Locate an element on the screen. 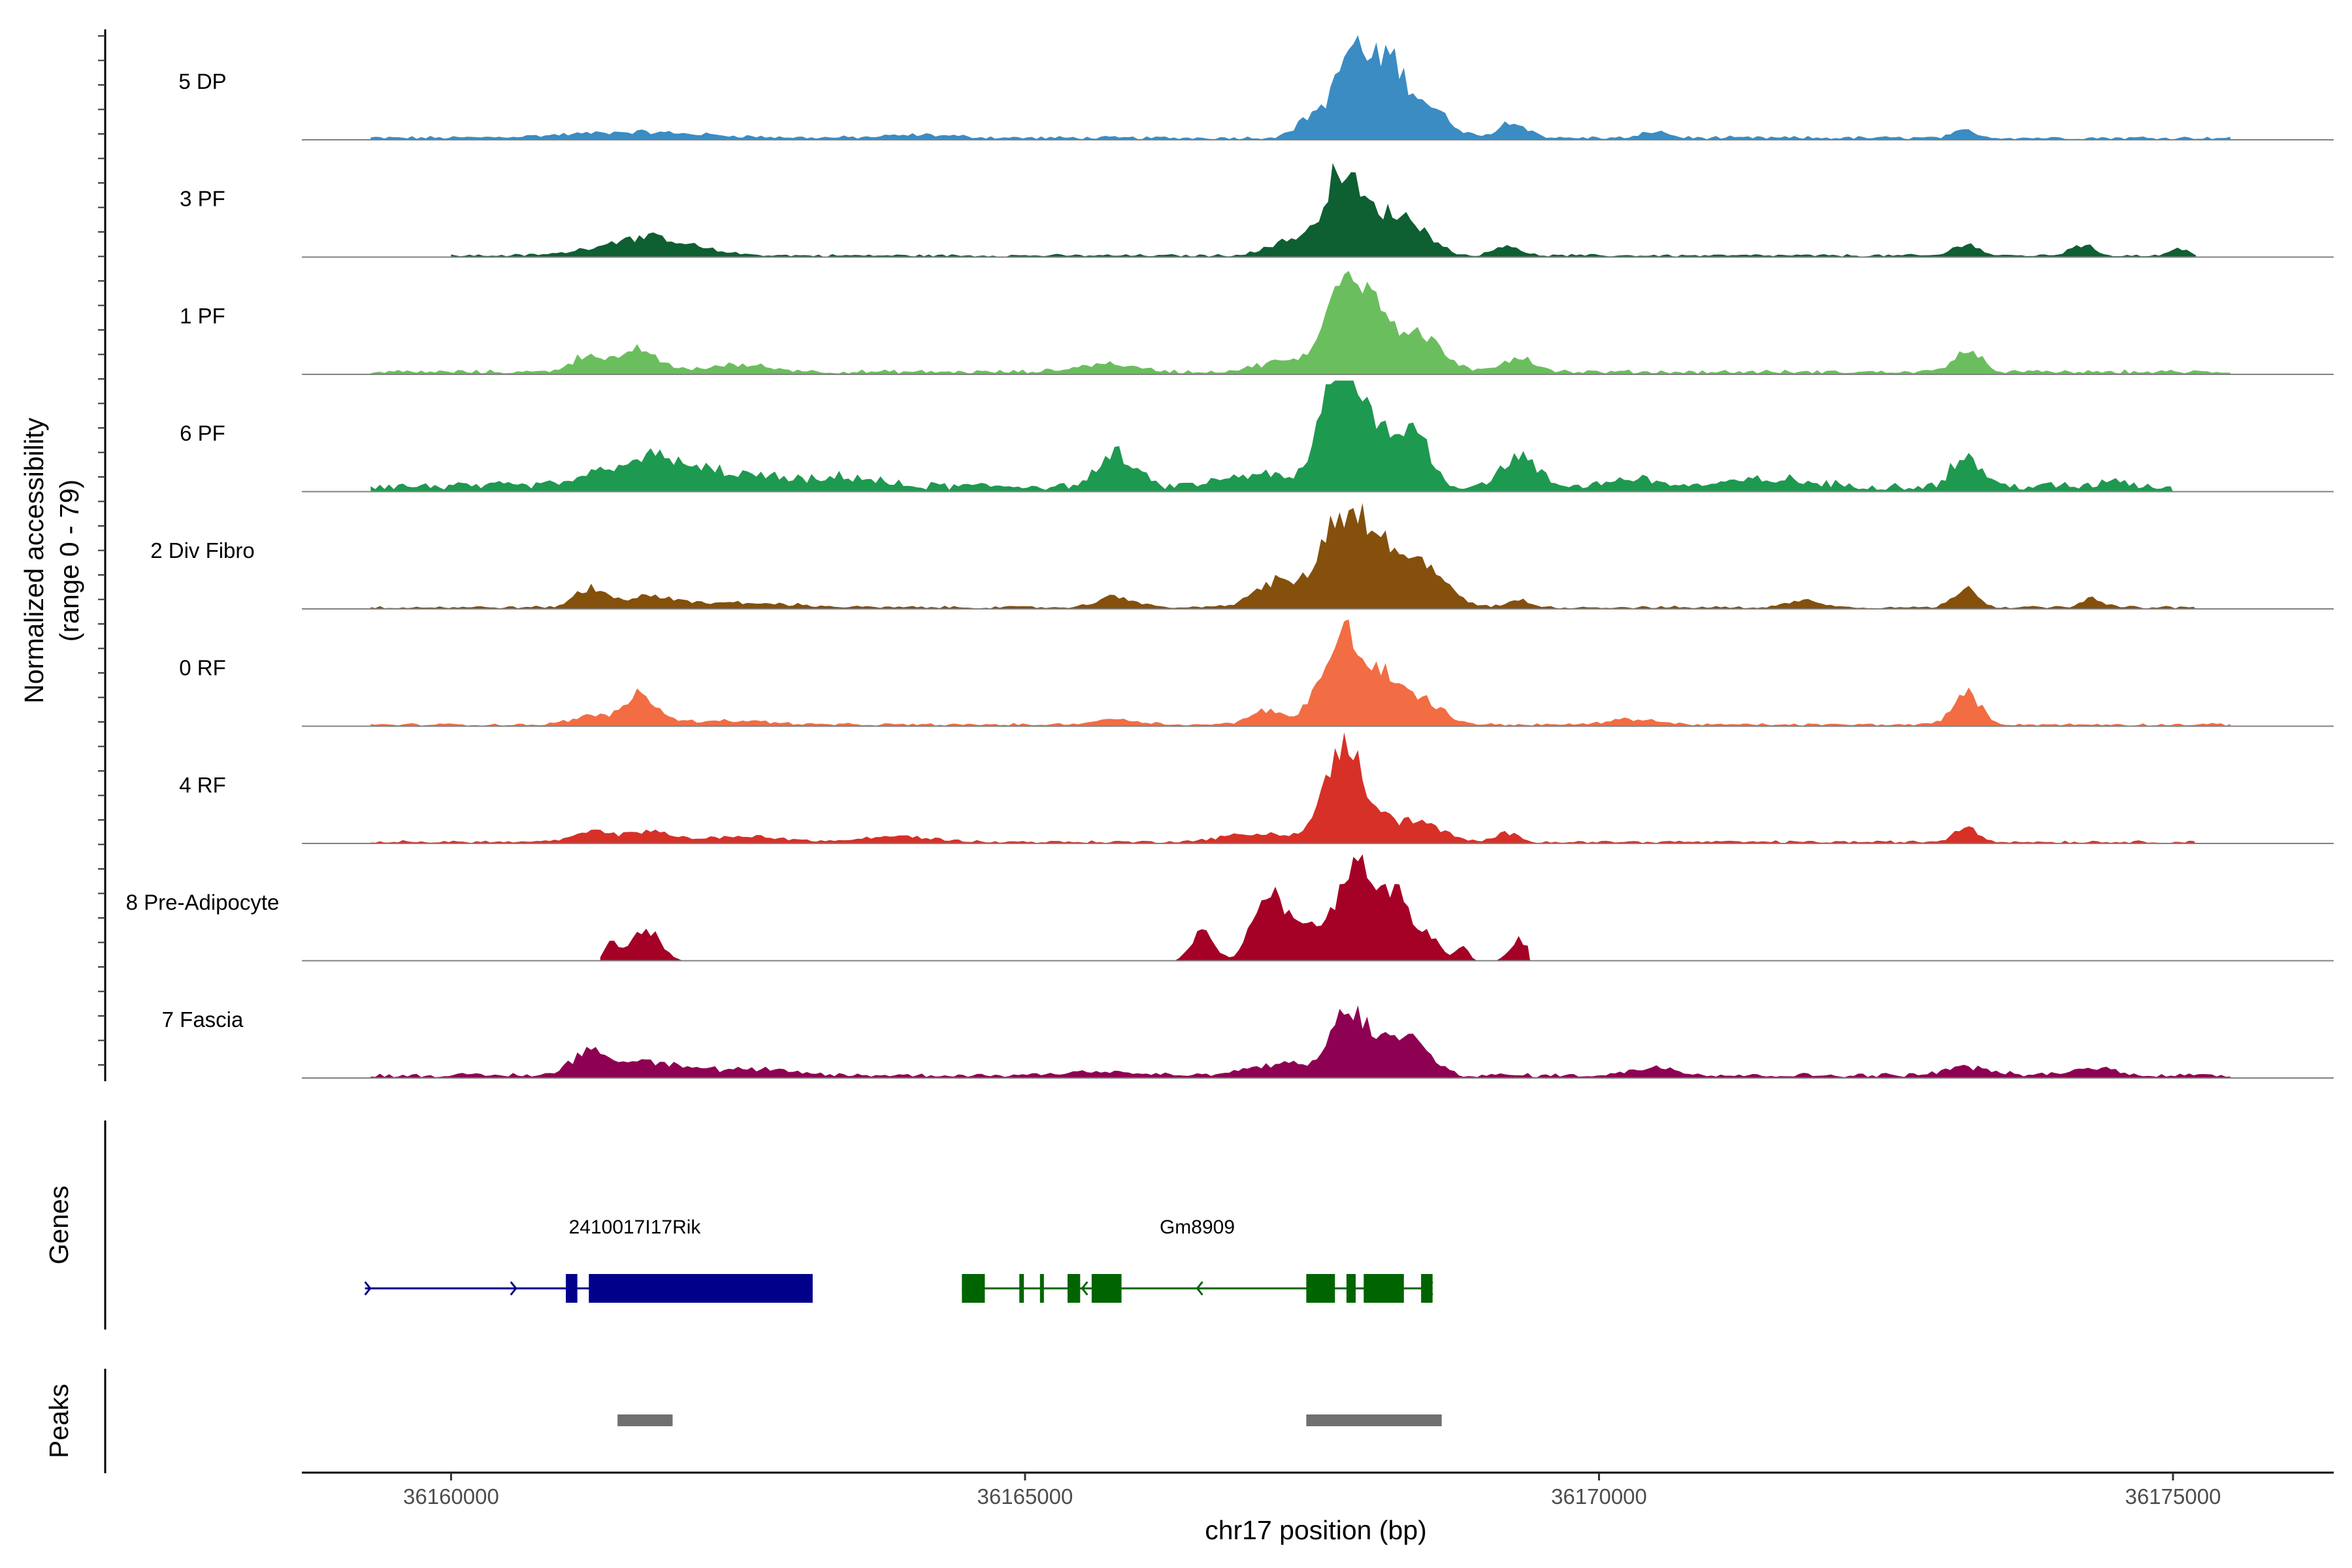 The image size is (2352, 1568). track-7-fascia: 7 Fascia is located at coordinates (1248, 1042).